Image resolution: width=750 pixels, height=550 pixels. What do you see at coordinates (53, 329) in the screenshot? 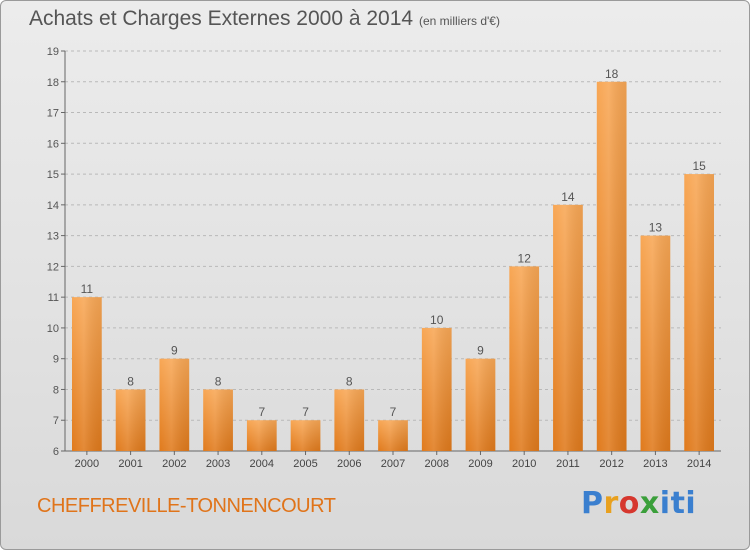
I see `y-tick-label: 10` at bounding box center [53, 329].